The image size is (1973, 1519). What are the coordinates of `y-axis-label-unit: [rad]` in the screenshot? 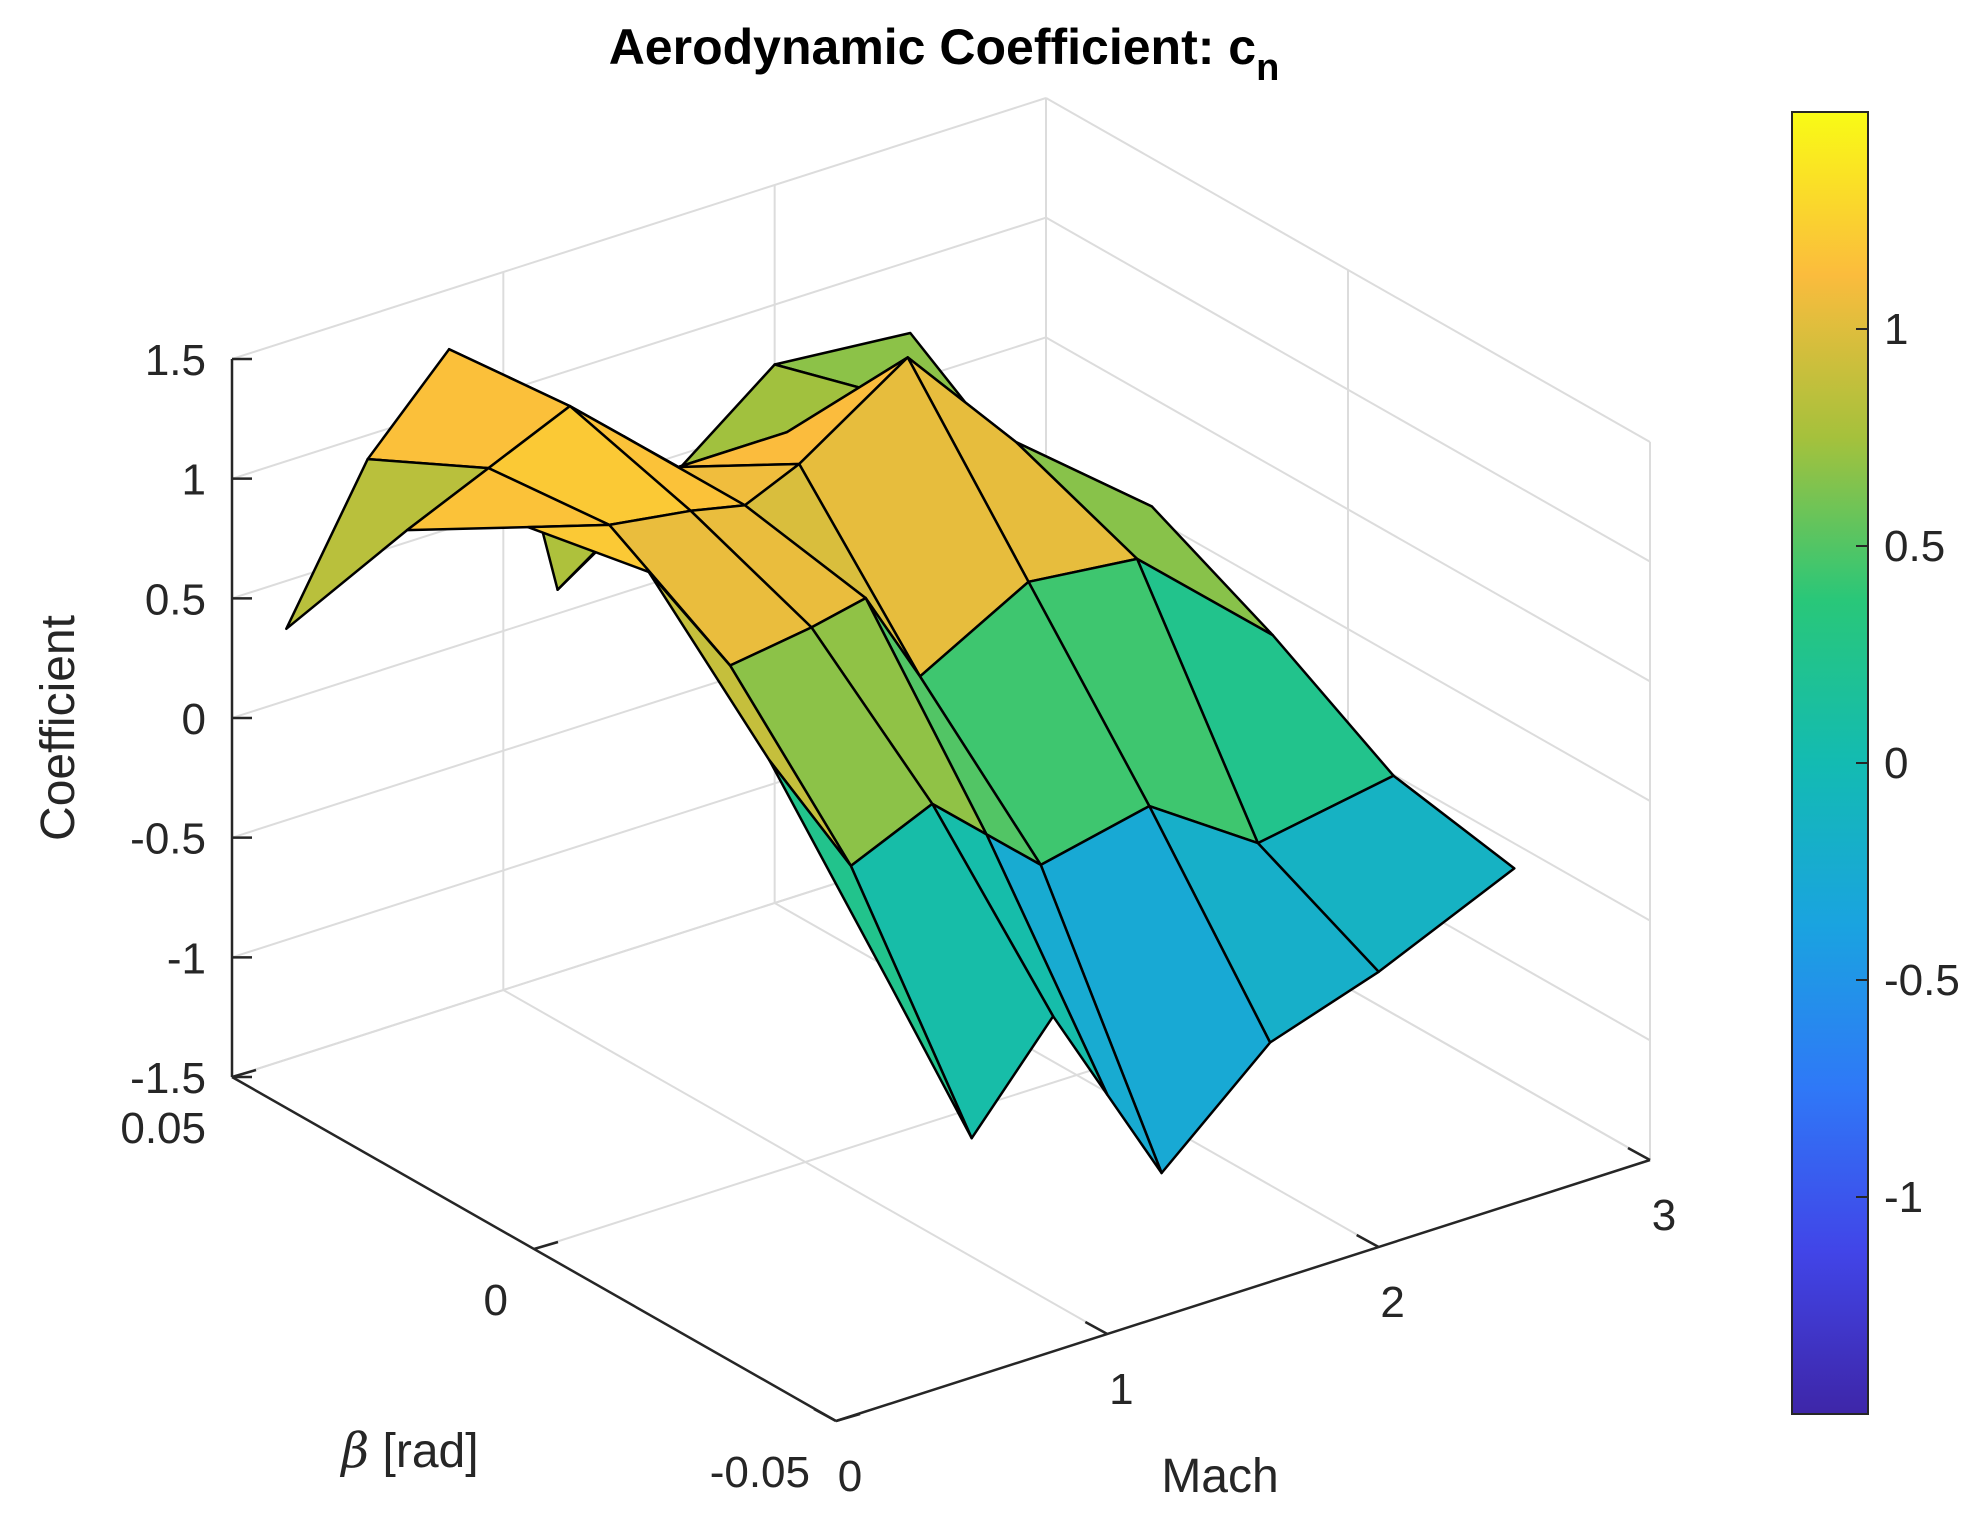 It's located at (423, 1451).